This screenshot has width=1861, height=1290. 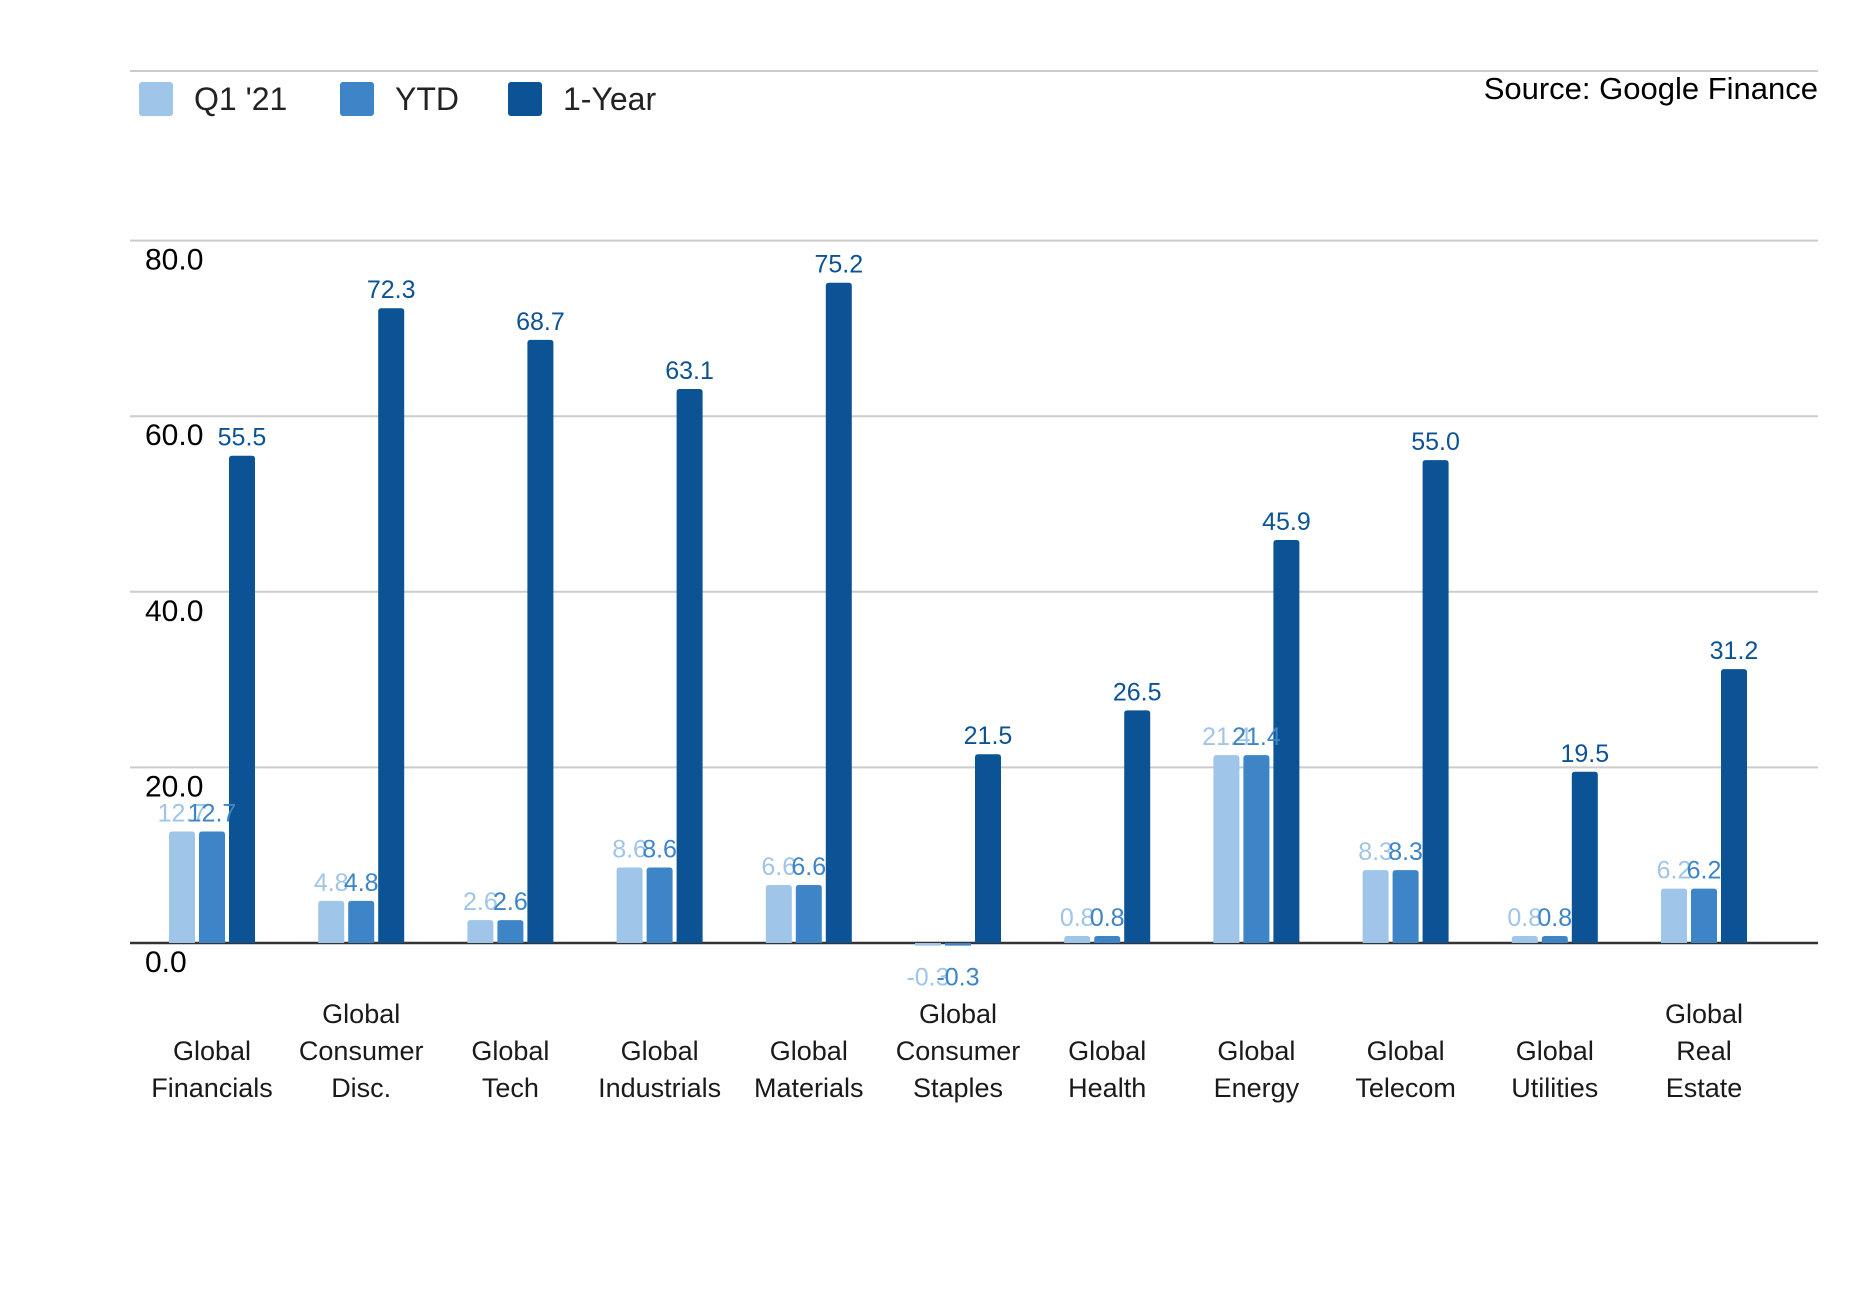 I want to click on category-label-line: Estate, so click(x=1704, y=1088).